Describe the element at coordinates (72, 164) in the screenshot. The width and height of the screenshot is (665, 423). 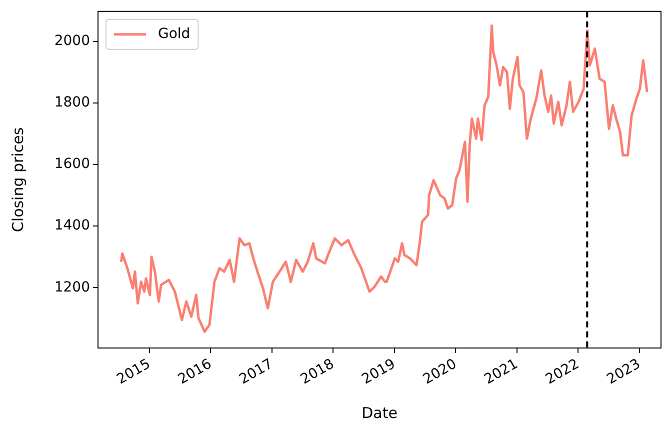
I see `y-tick-label: 1600` at that location.